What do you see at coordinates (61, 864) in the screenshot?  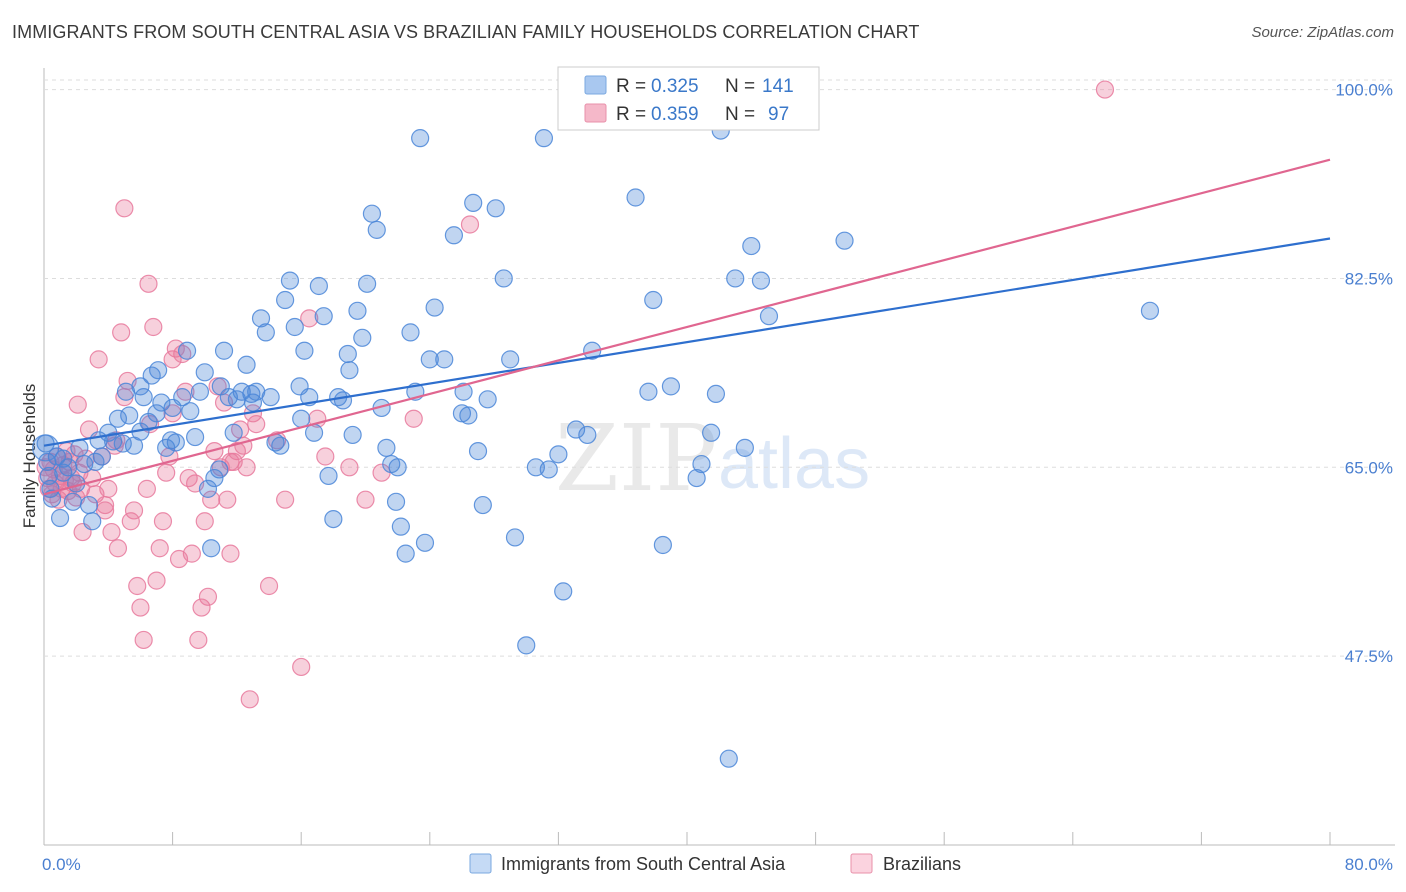 I see `x-tick-label-min: 0.0%` at bounding box center [61, 864].